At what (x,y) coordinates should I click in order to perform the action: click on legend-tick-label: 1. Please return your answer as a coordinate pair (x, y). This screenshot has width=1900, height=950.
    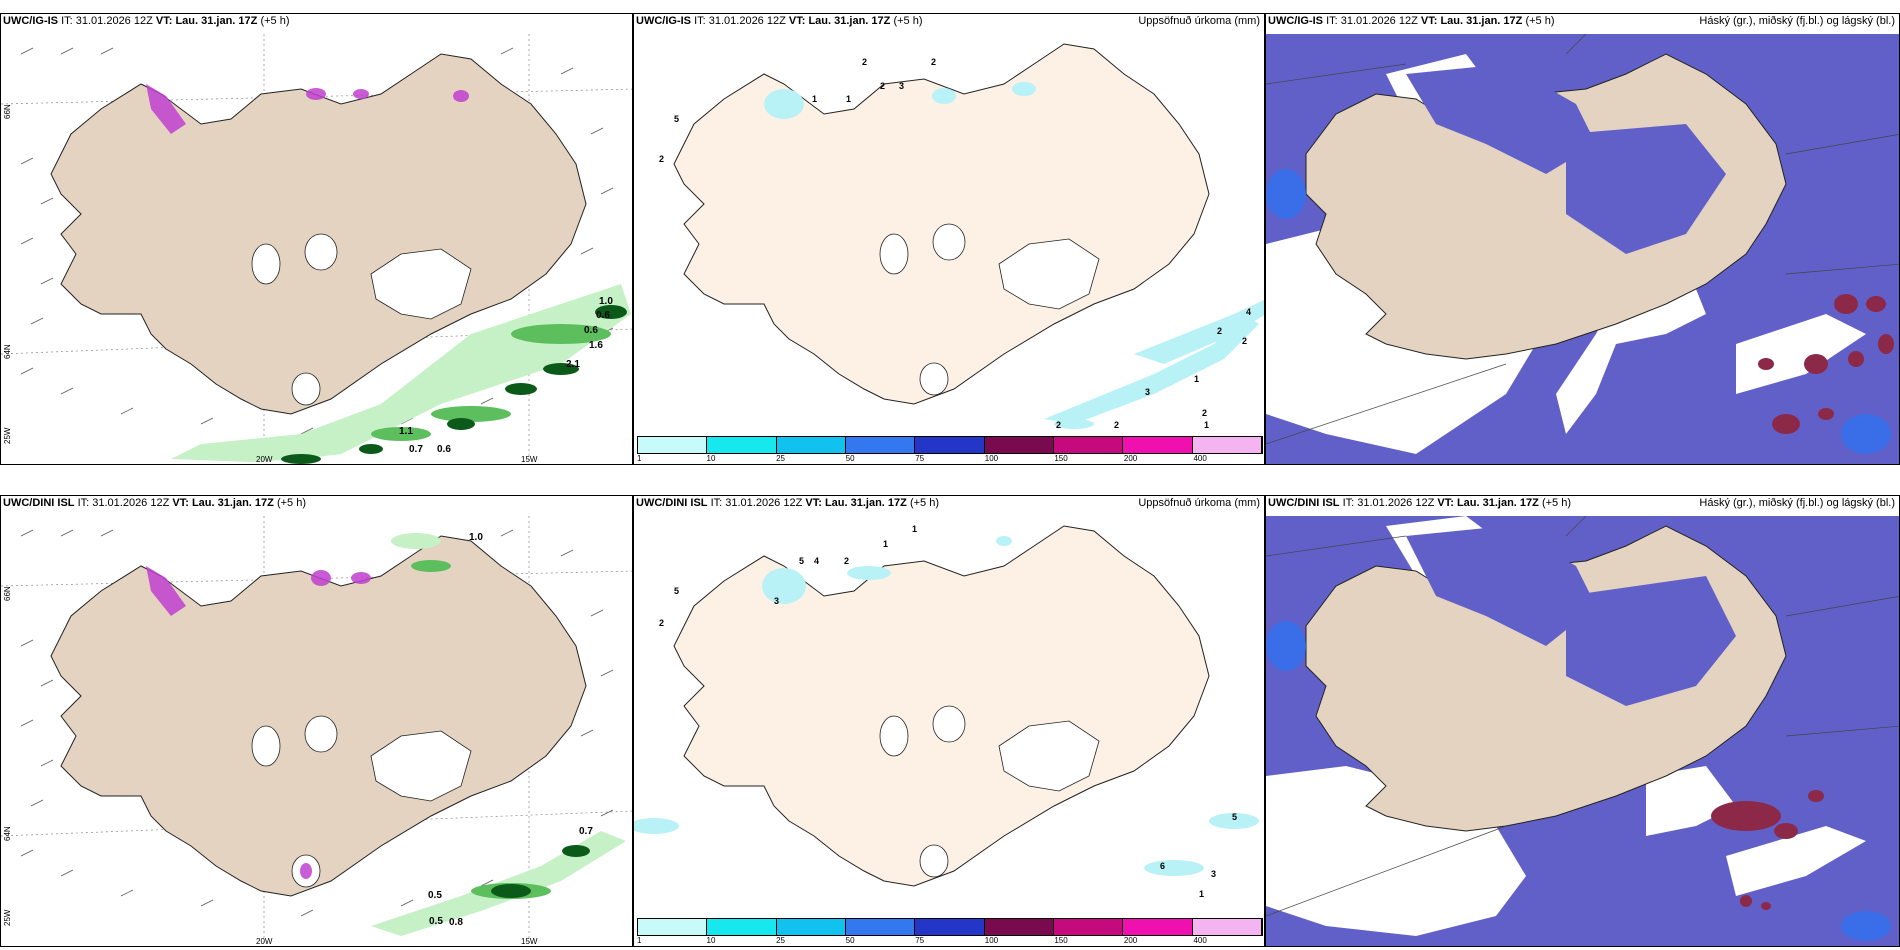
    Looking at the image, I should click on (639, 458).